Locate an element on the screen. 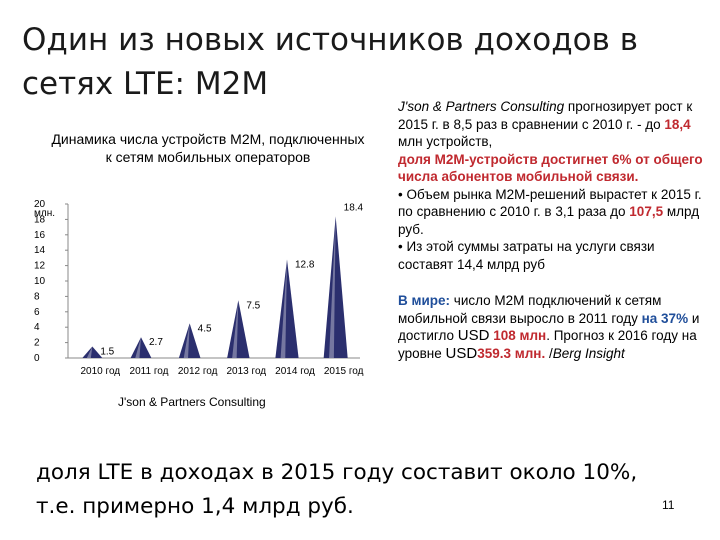 The image size is (720, 540). y-tick-label: 16 is located at coordinates (40, 235).